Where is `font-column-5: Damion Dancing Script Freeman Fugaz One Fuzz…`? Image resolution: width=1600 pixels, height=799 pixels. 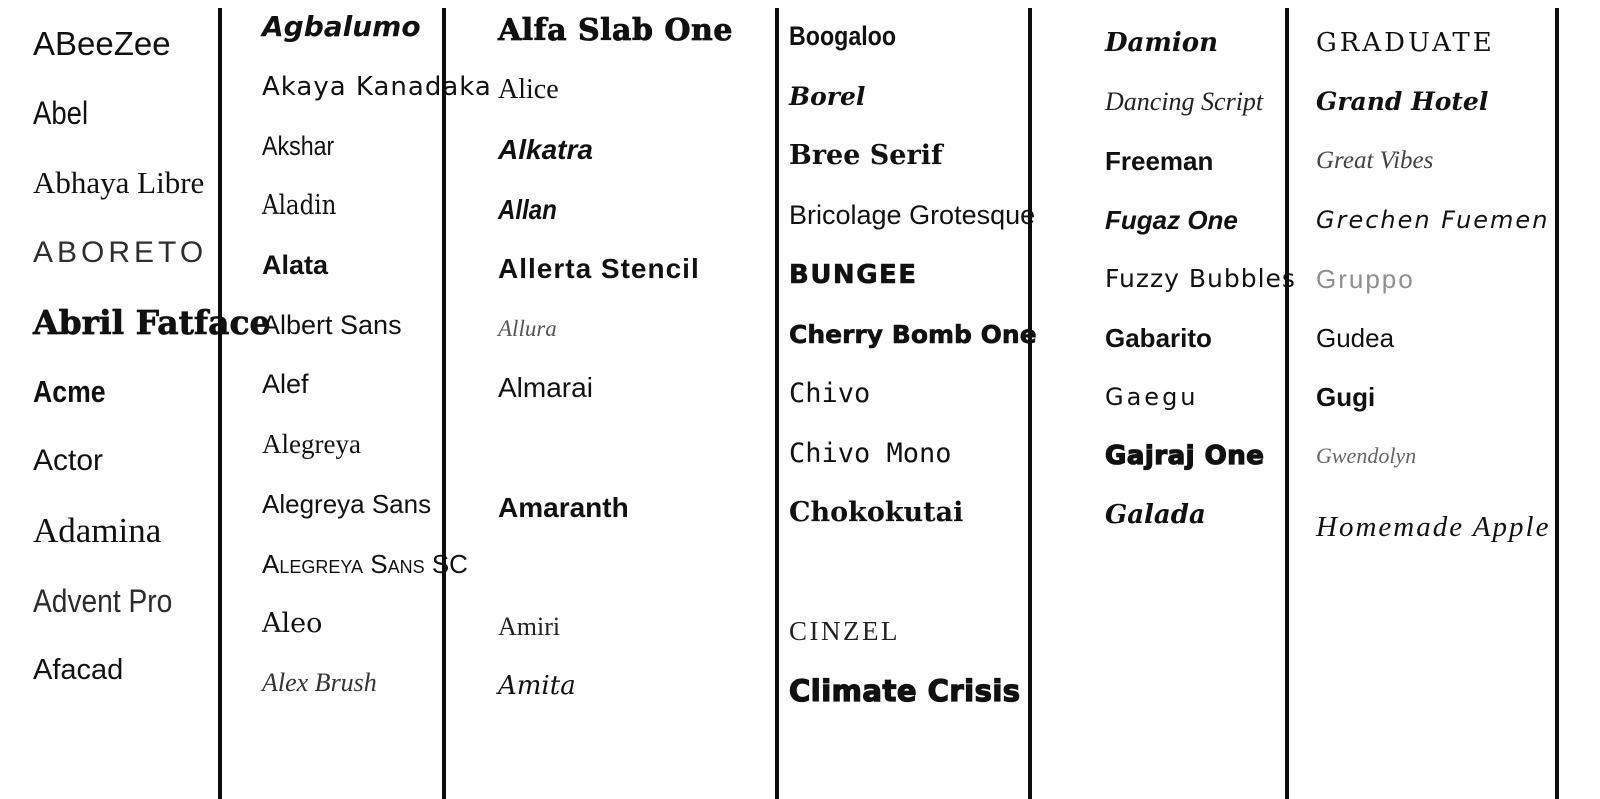 font-column-5: Damion Dancing Script Freeman Fugaz One Fuzz… is located at coordinates (1199, 278).